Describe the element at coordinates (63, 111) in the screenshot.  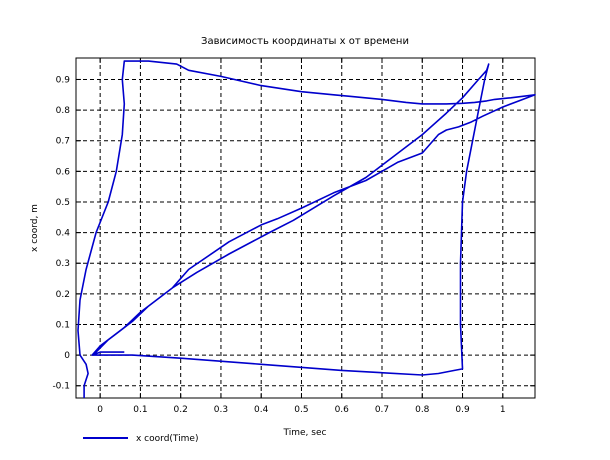
I see `y-tick-label: 0.8` at that location.